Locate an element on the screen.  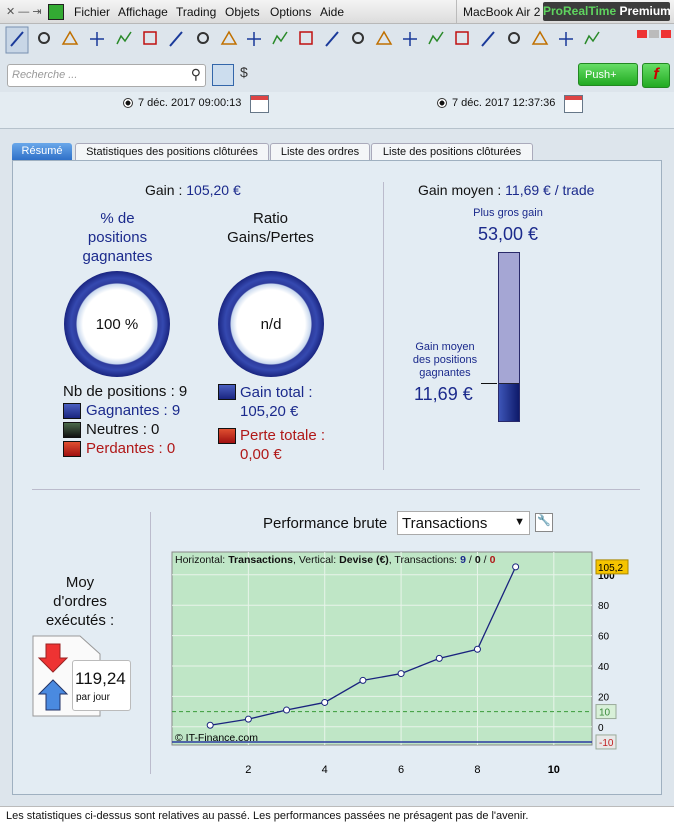
app-icon is located at coordinates (56, 12).